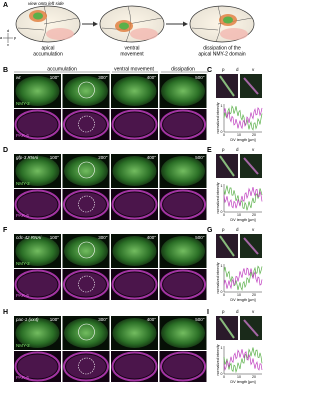  What do you see at coordinates (218, 277) in the screenshot?
I see `y-axis-label: normalized intensity` at bounding box center [218, 277].